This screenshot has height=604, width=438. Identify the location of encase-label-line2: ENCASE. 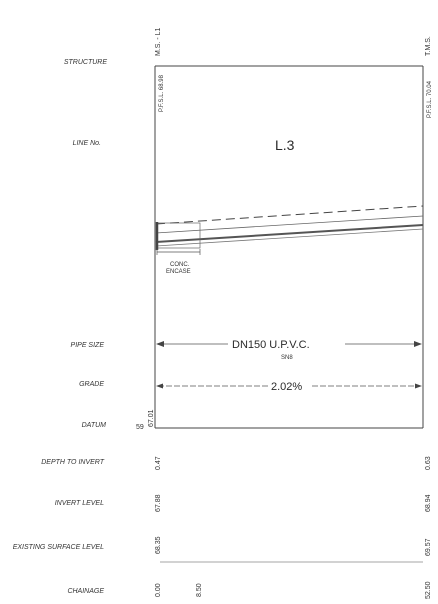
(178, 272).